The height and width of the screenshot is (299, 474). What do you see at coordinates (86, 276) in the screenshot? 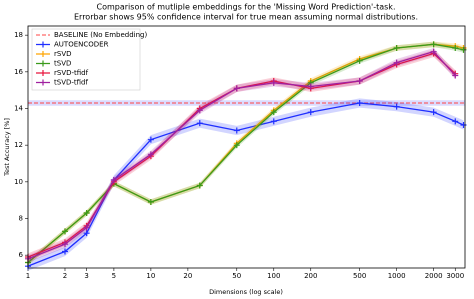
I see `x-tick-label: 3` at bounding box center [86, 276].